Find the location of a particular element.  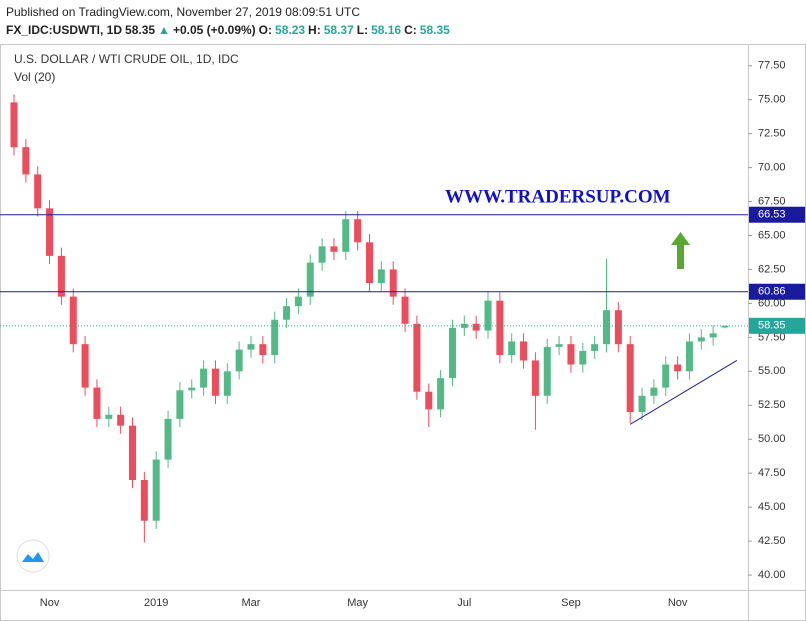

x-tick-label: Sep is located at coordinates (571, 603).